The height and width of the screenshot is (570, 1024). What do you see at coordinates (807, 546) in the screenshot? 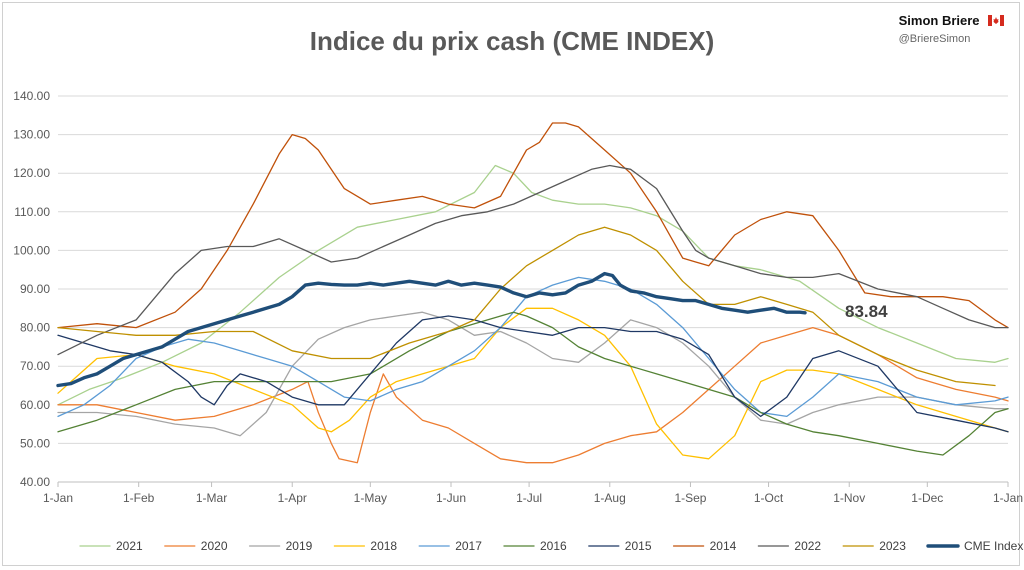
I see `legend-label: 2022` at bounding box center [807, 546].